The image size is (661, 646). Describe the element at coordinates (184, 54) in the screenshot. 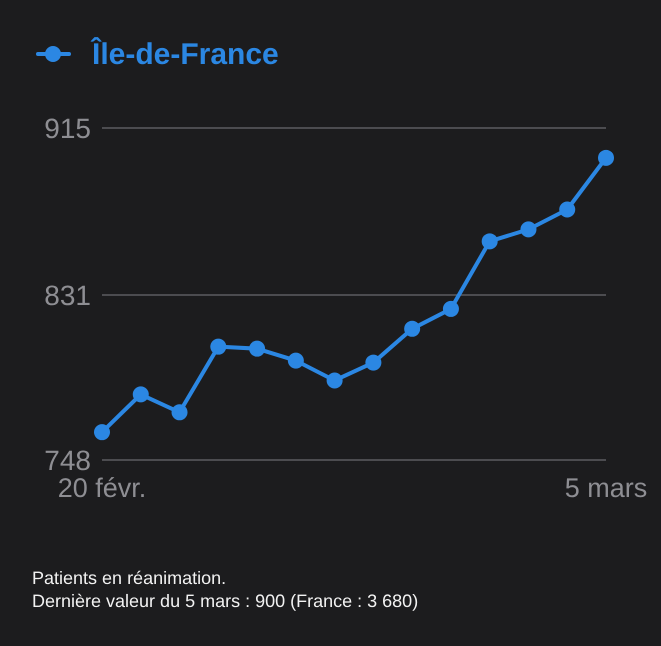

I see `legend-label: Île-de-France` at that location.